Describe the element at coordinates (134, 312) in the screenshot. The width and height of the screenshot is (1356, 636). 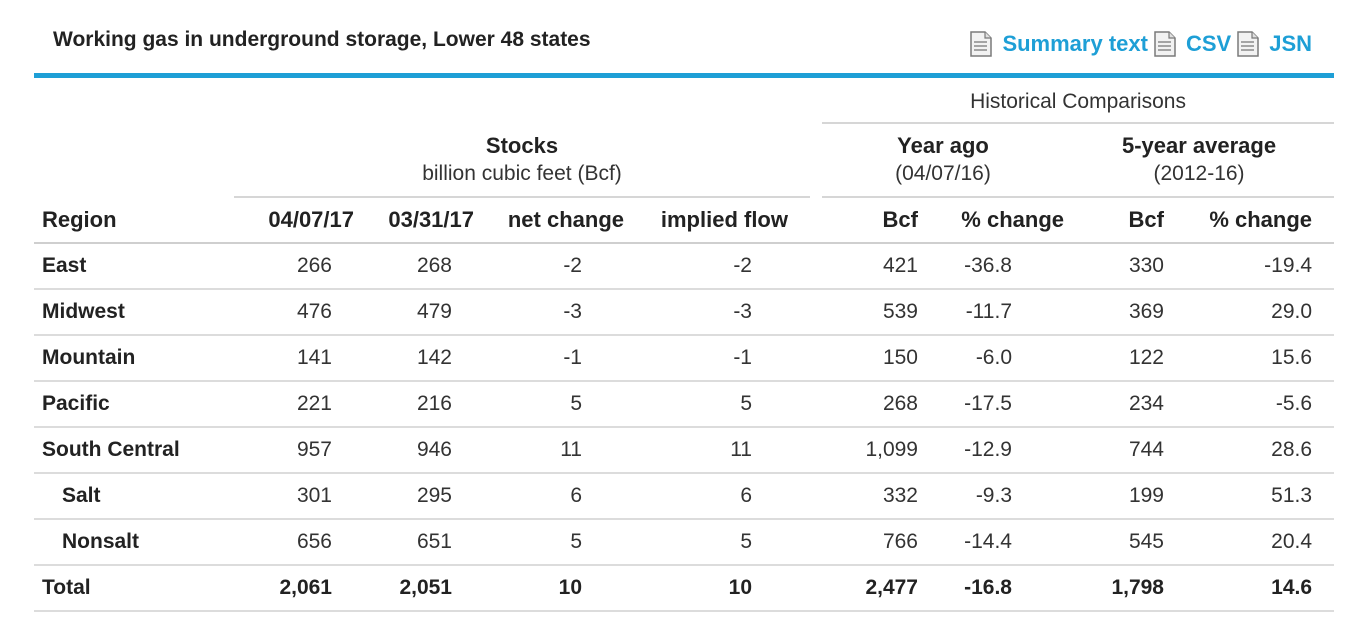
I see `region-cell: Midwest` at that location.